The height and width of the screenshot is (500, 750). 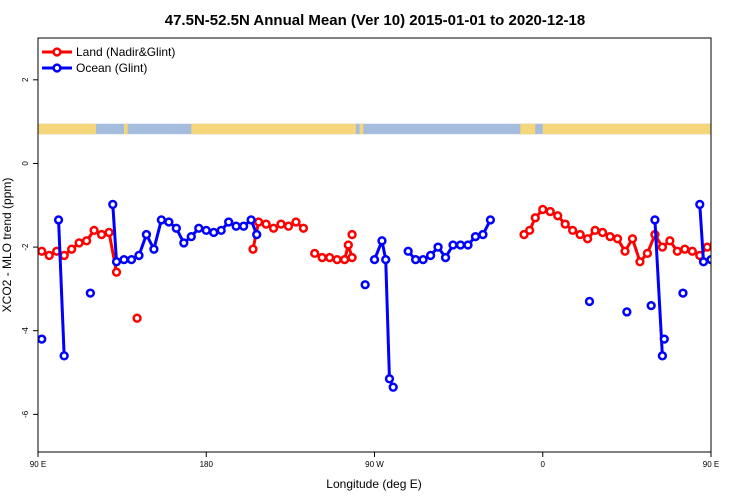 What do you see at coordinates (108, 60) in the screenshot?
I see `legend: Land (Nadir&Glint) Ocean (Glint)` at bounding box center [108, 60].